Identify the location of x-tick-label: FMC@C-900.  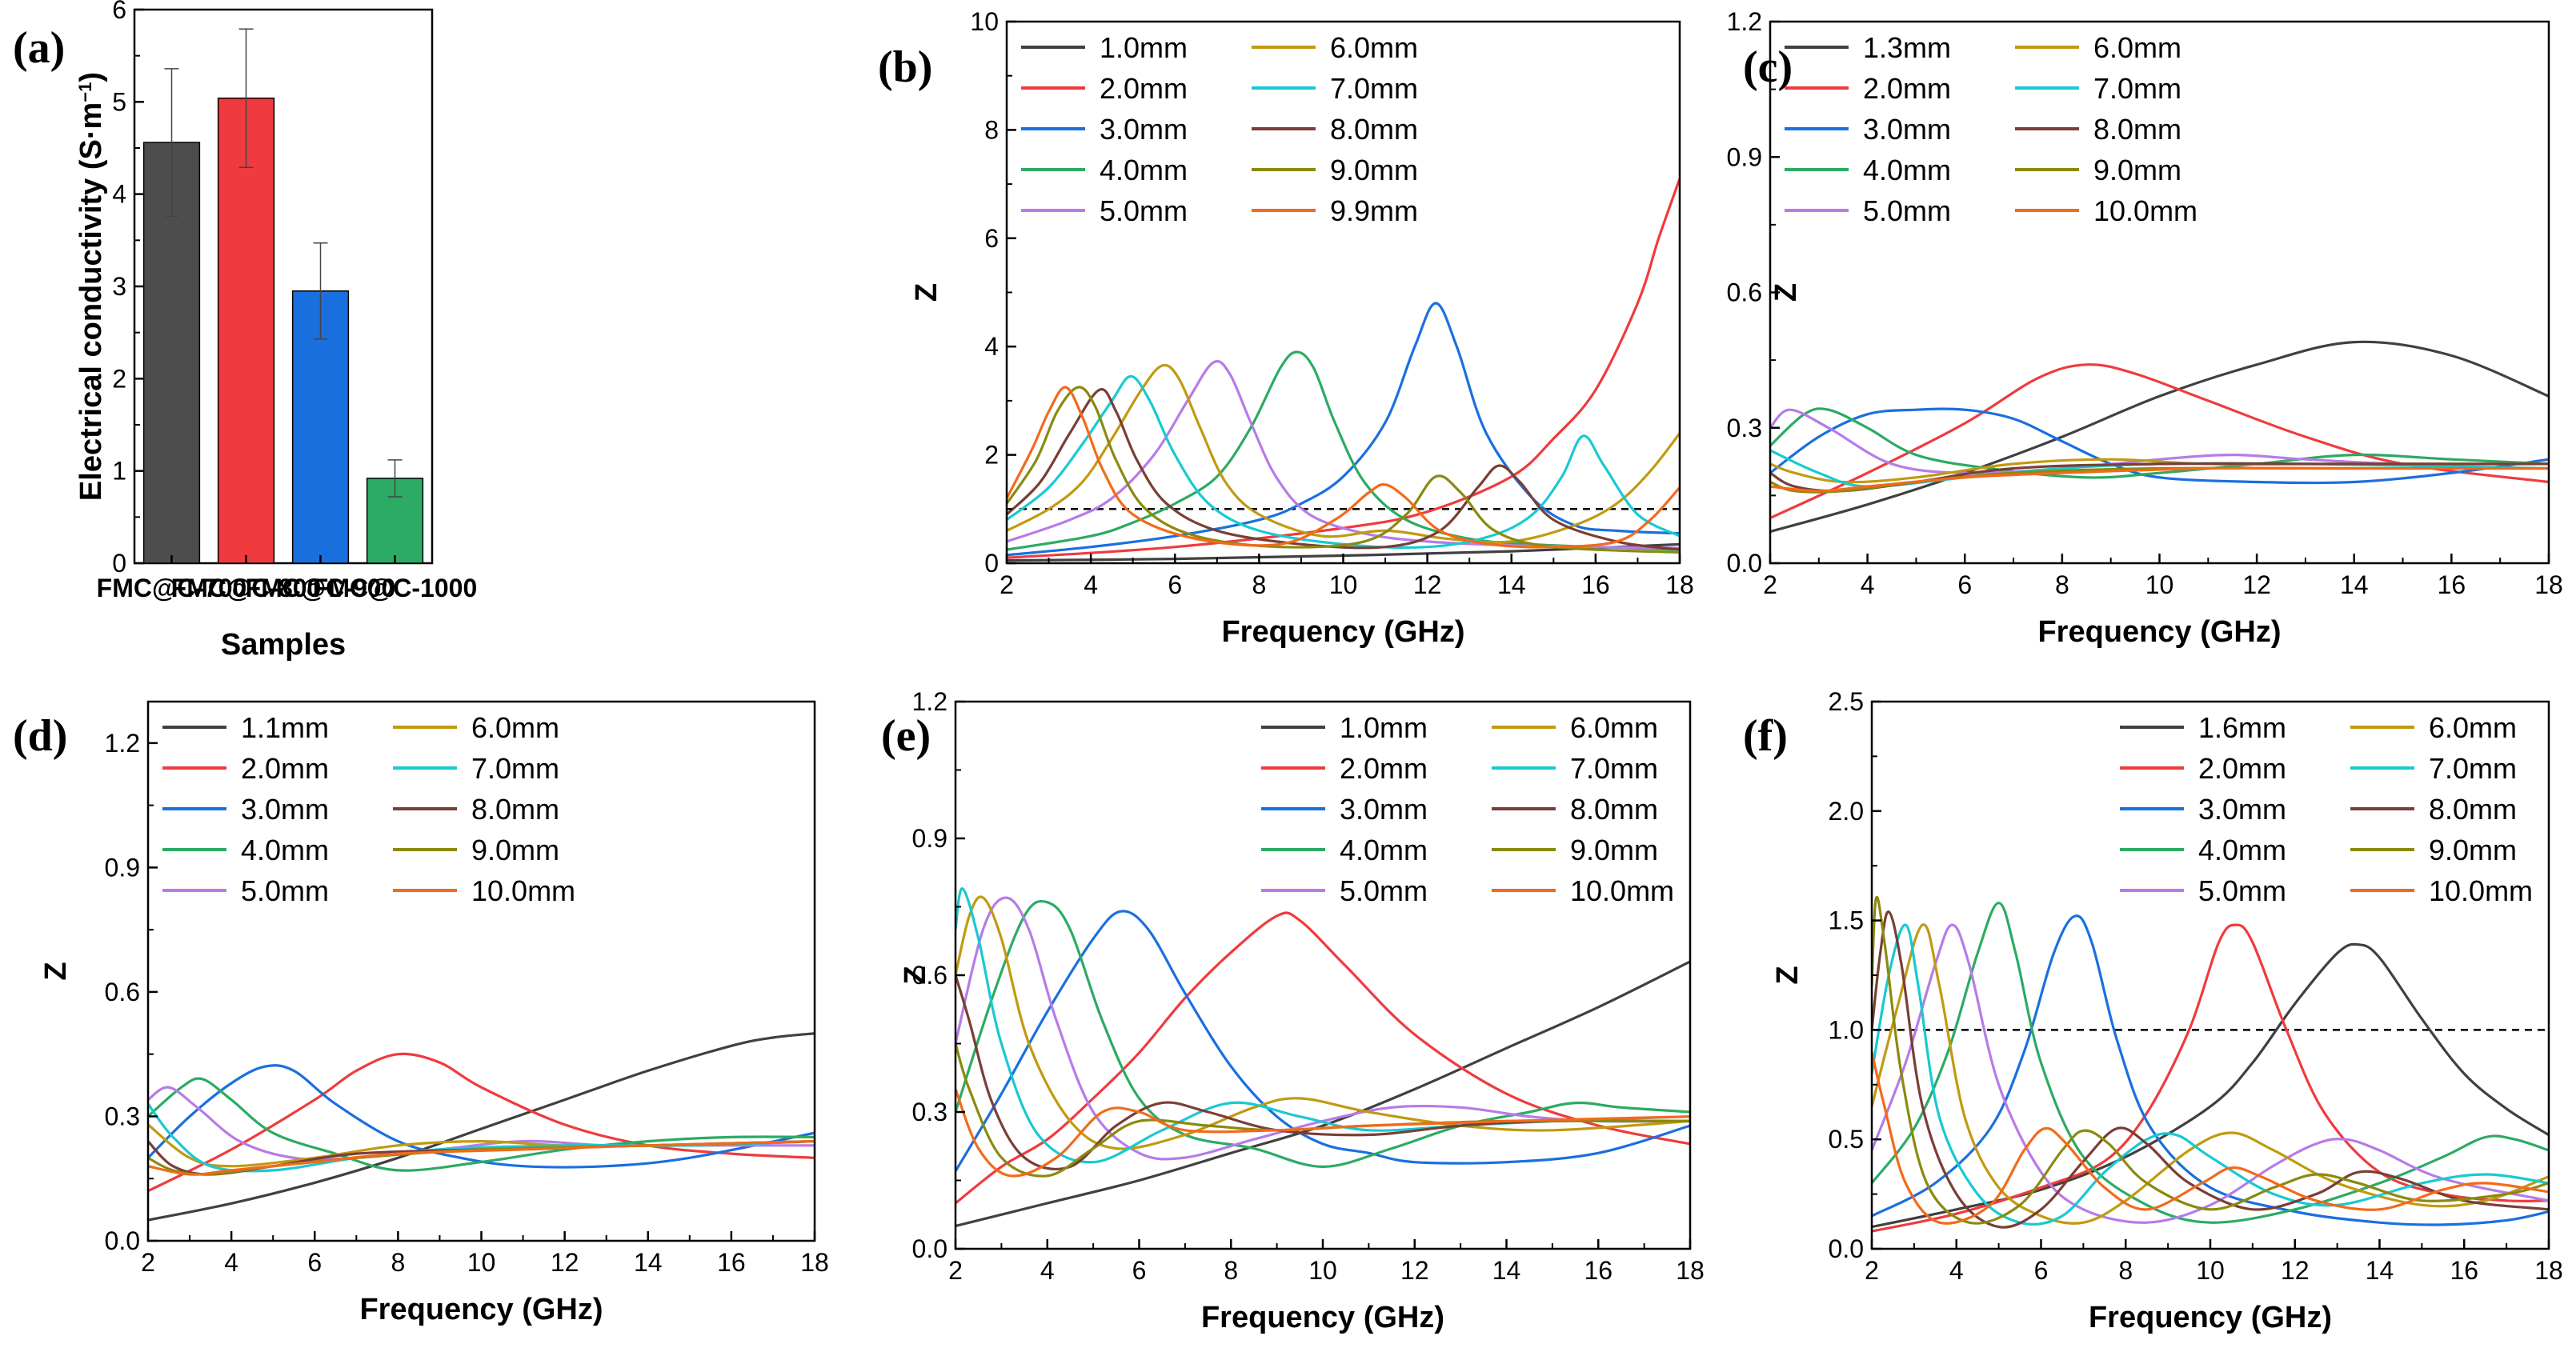
(321, 588).